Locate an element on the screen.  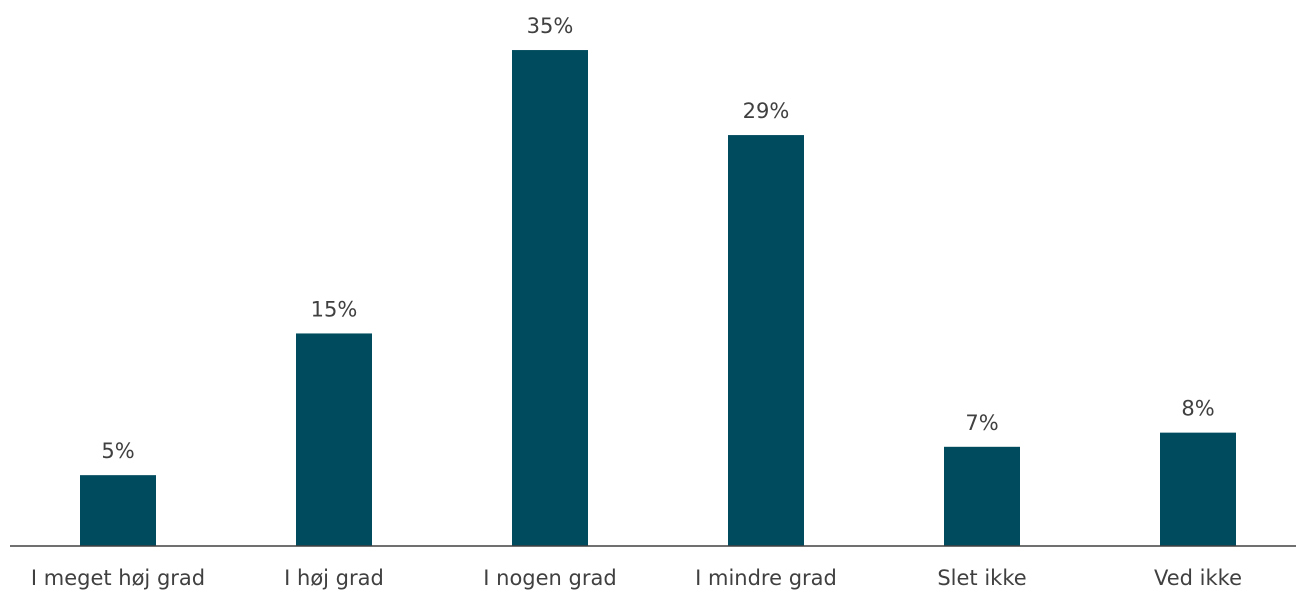
value-label: 7% is located at coordinates (981, 423).